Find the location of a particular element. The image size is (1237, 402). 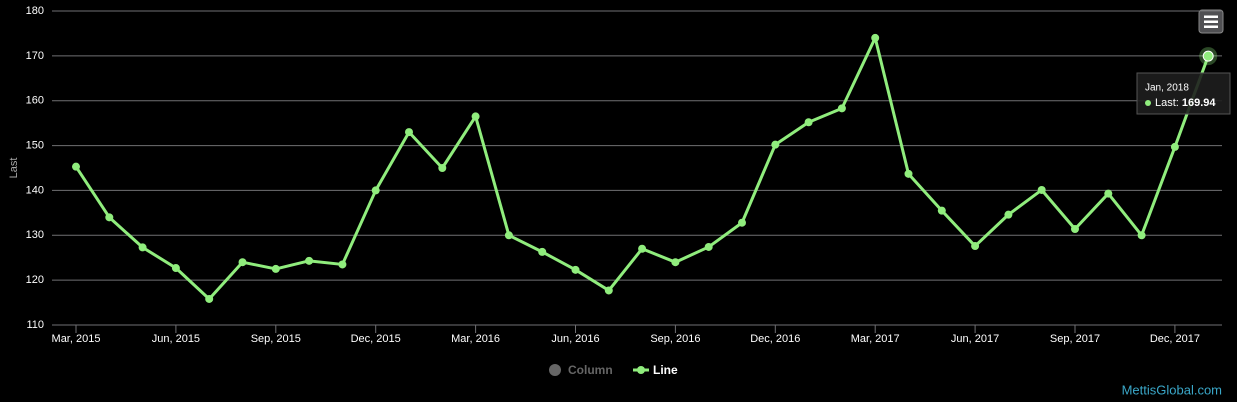

legend-label: Line is located at coordinates (665, 370).